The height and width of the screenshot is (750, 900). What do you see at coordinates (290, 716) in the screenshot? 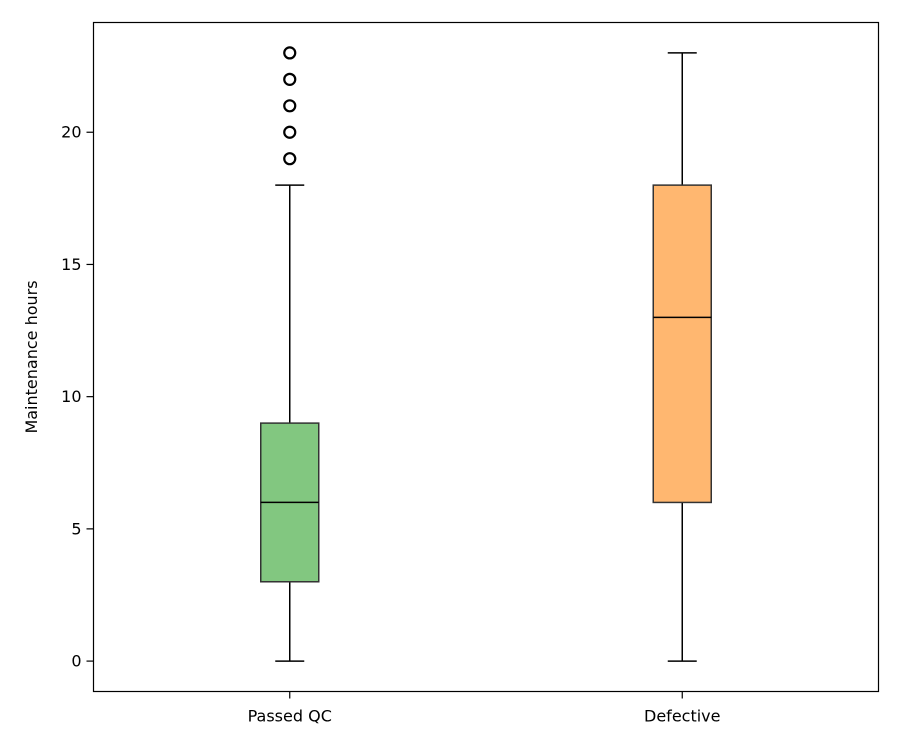
I see `x-tick-label: Passed QC` at bounding box center [290, 716].